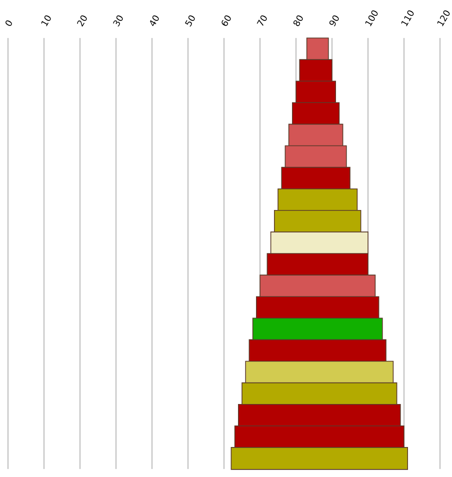 Image resolution: width=452 pixels, height=477 pixels. Describe the element at coordinates (155, 21) in the screenshot. I see `x-tick-label: 40` at that location.